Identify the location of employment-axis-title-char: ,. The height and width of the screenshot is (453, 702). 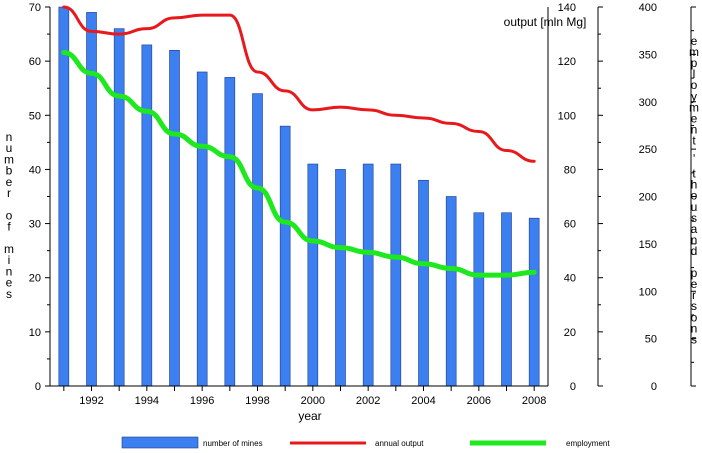
(693, 152).